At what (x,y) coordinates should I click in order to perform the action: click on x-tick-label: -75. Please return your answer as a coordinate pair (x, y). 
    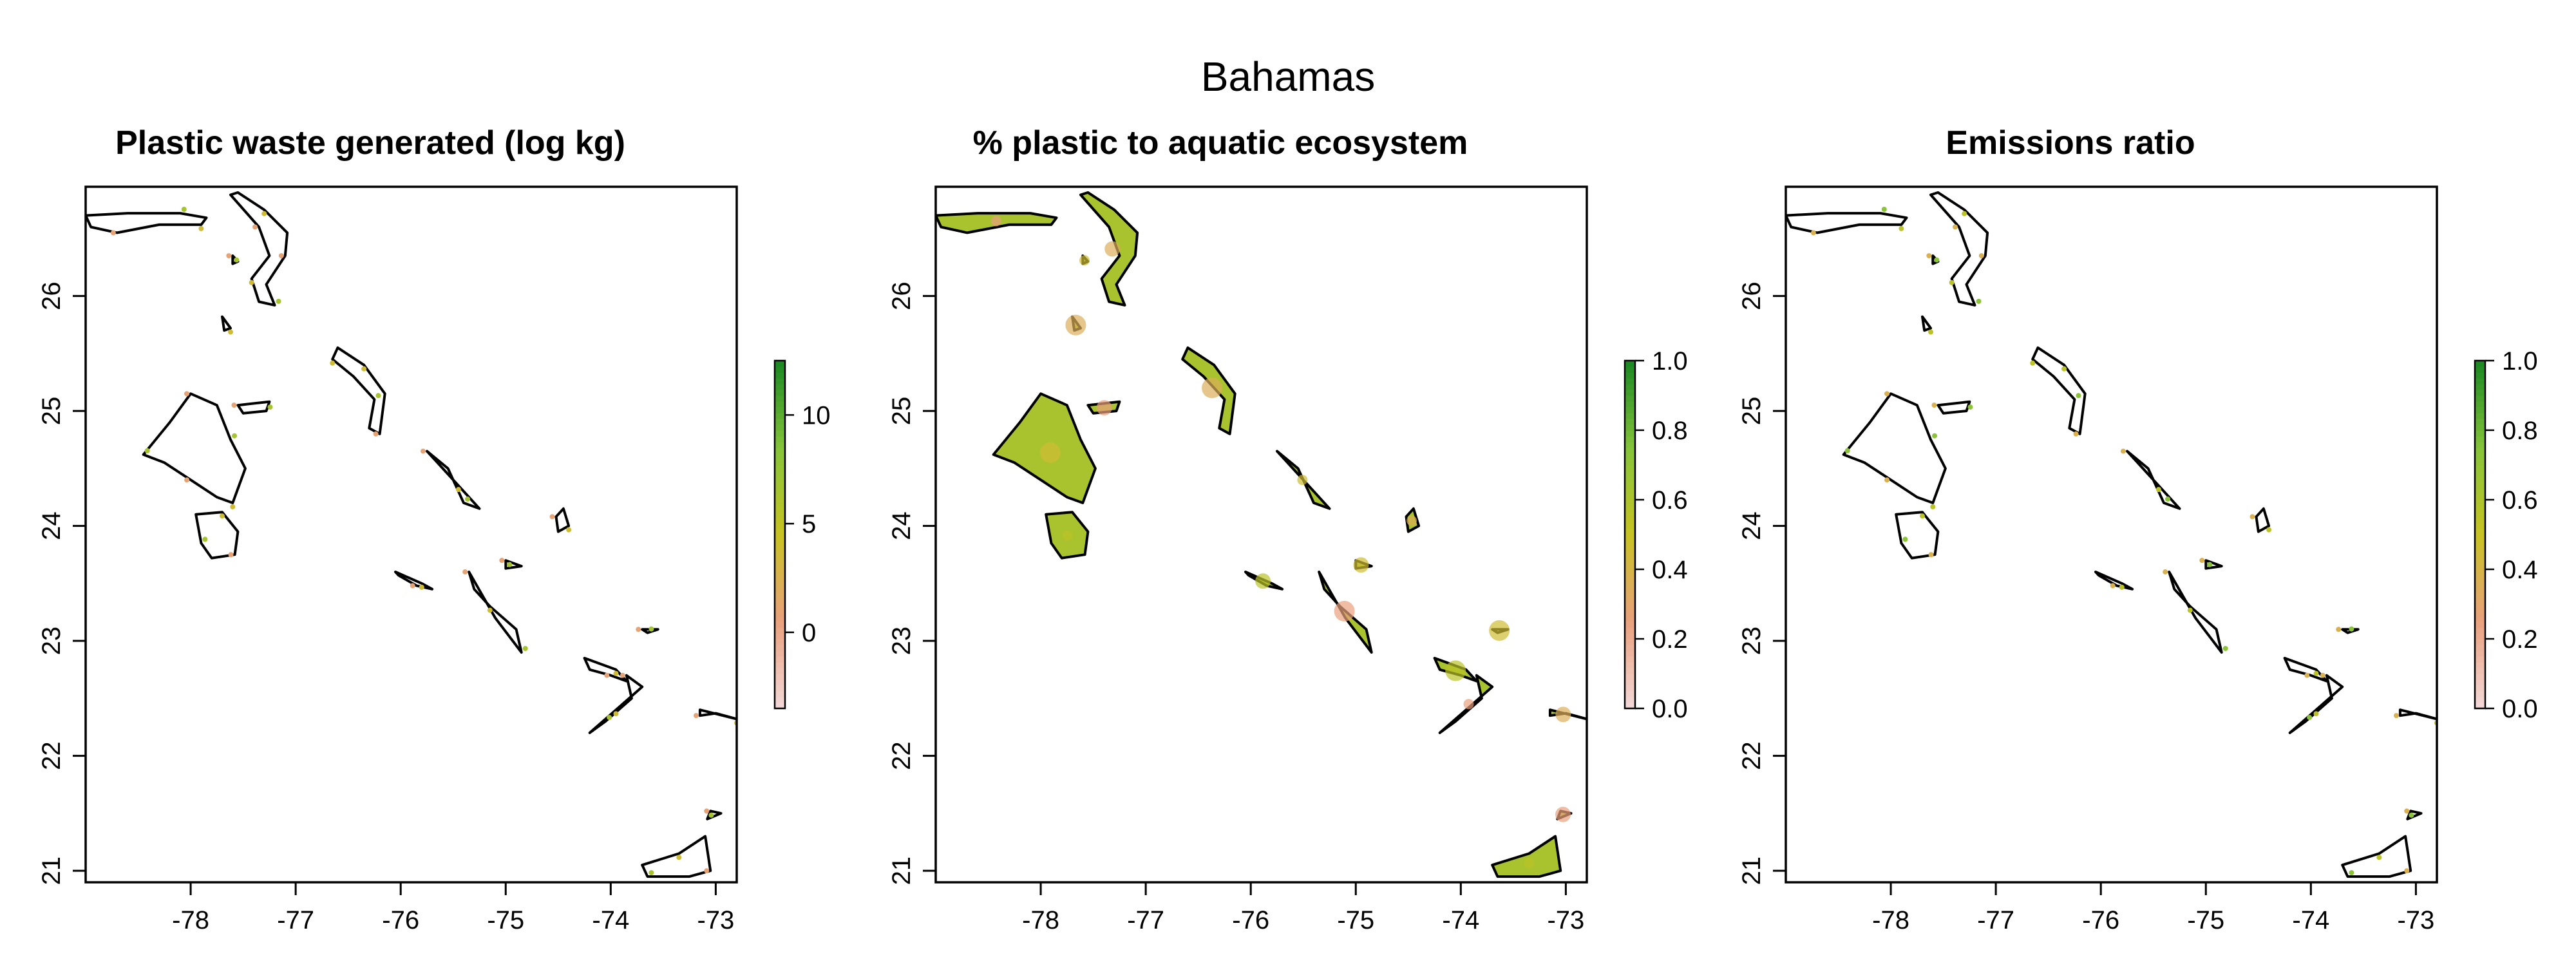
    Looking at the image, I should click on (2205, 920).